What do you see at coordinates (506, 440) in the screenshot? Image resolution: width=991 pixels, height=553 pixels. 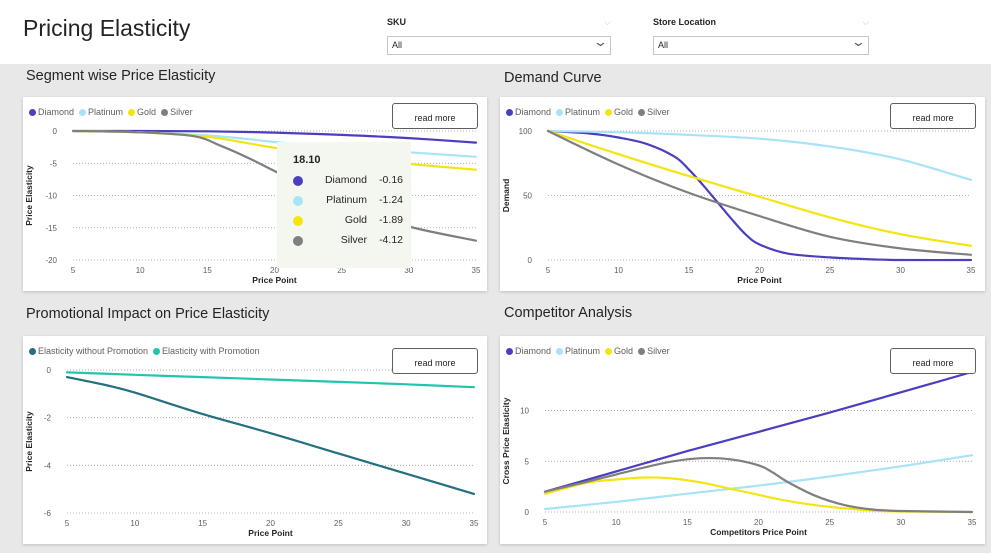 I see `y-axis-title: Cross Price Elasticity` at bounding box center [506, 440].